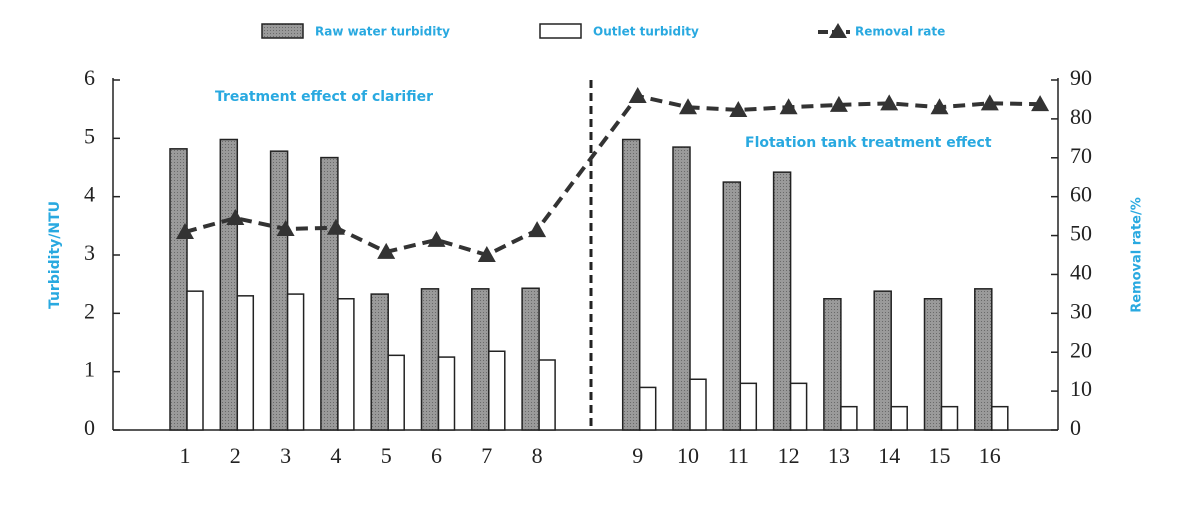 The image size is (1200, 516). I want to click on x-tick-label: 11, so click(738, 455).